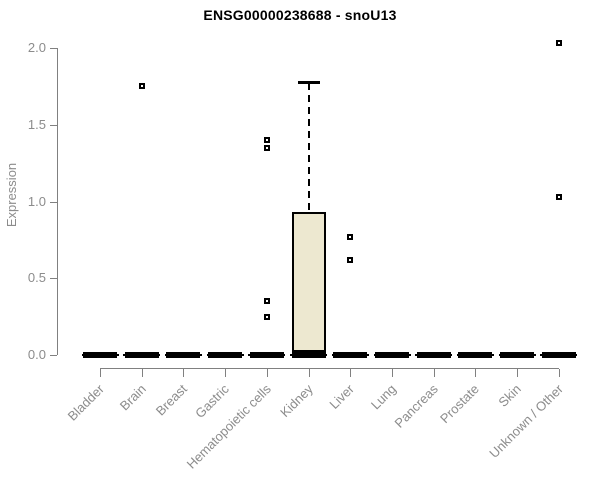 The image size is (600, 500). Describe the element at coordinates (308, 282) in the screenshot. I see `box-rect` at that location.